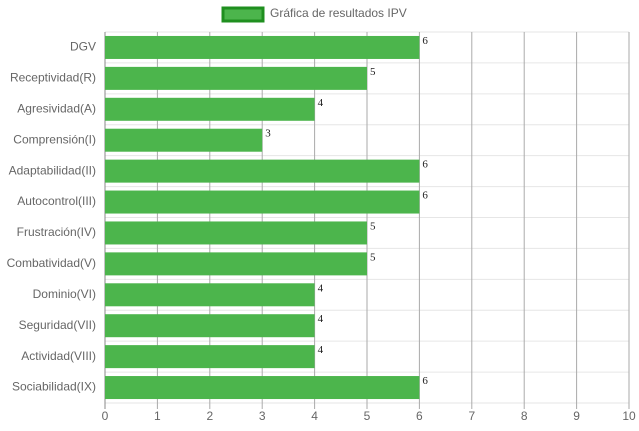 The width and height of the screenshot is (639, 431). I want to click on y-tick-label: Comprensión(I), so click(54, 139).